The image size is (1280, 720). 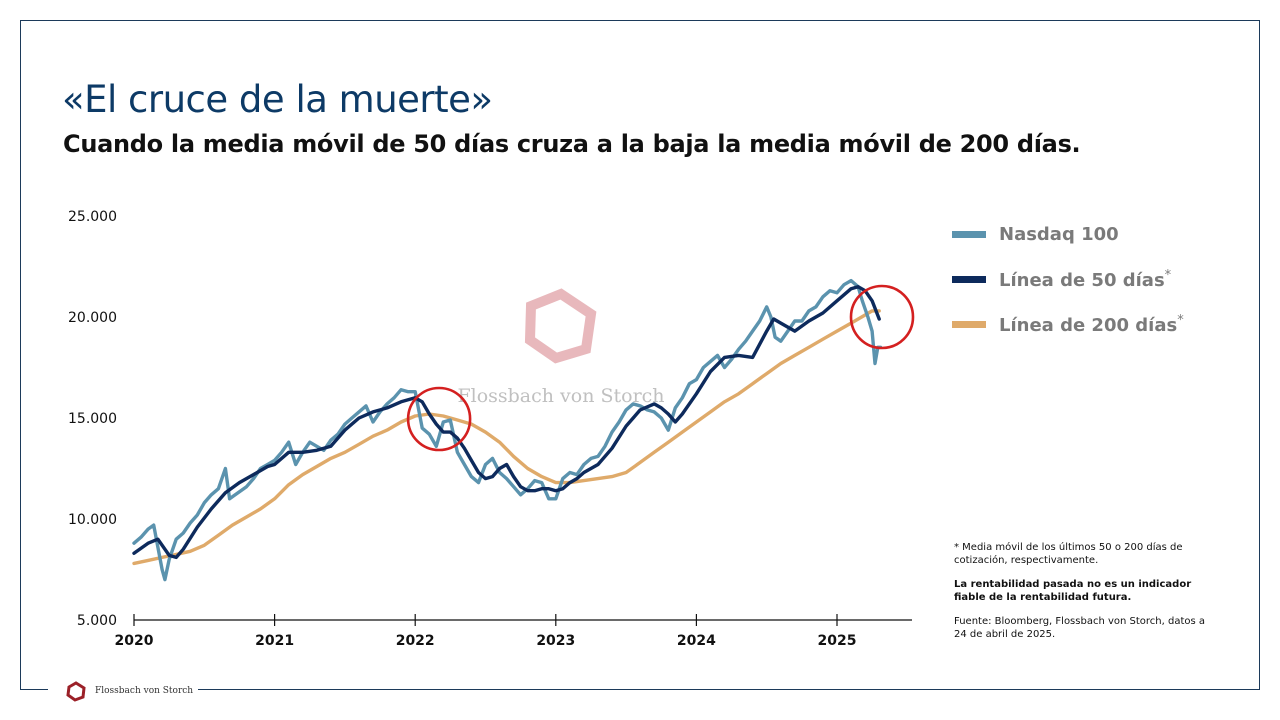 I want to click on chart-annotations, so click(x=660, y=368).